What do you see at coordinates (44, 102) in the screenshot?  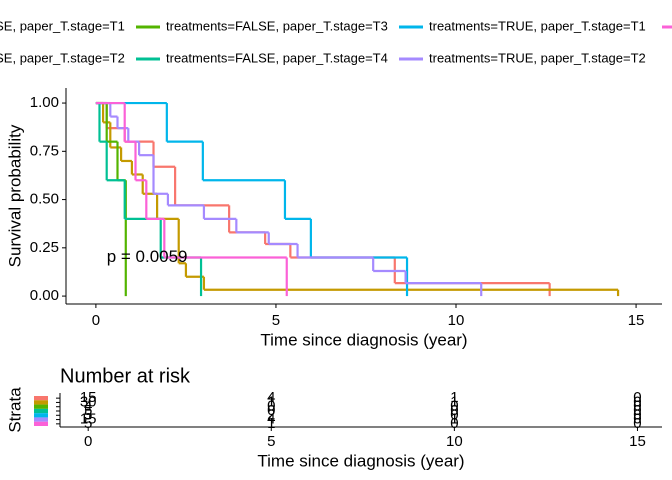 I see `y-tick-label: 1.00` at bounding box center [44, 102].